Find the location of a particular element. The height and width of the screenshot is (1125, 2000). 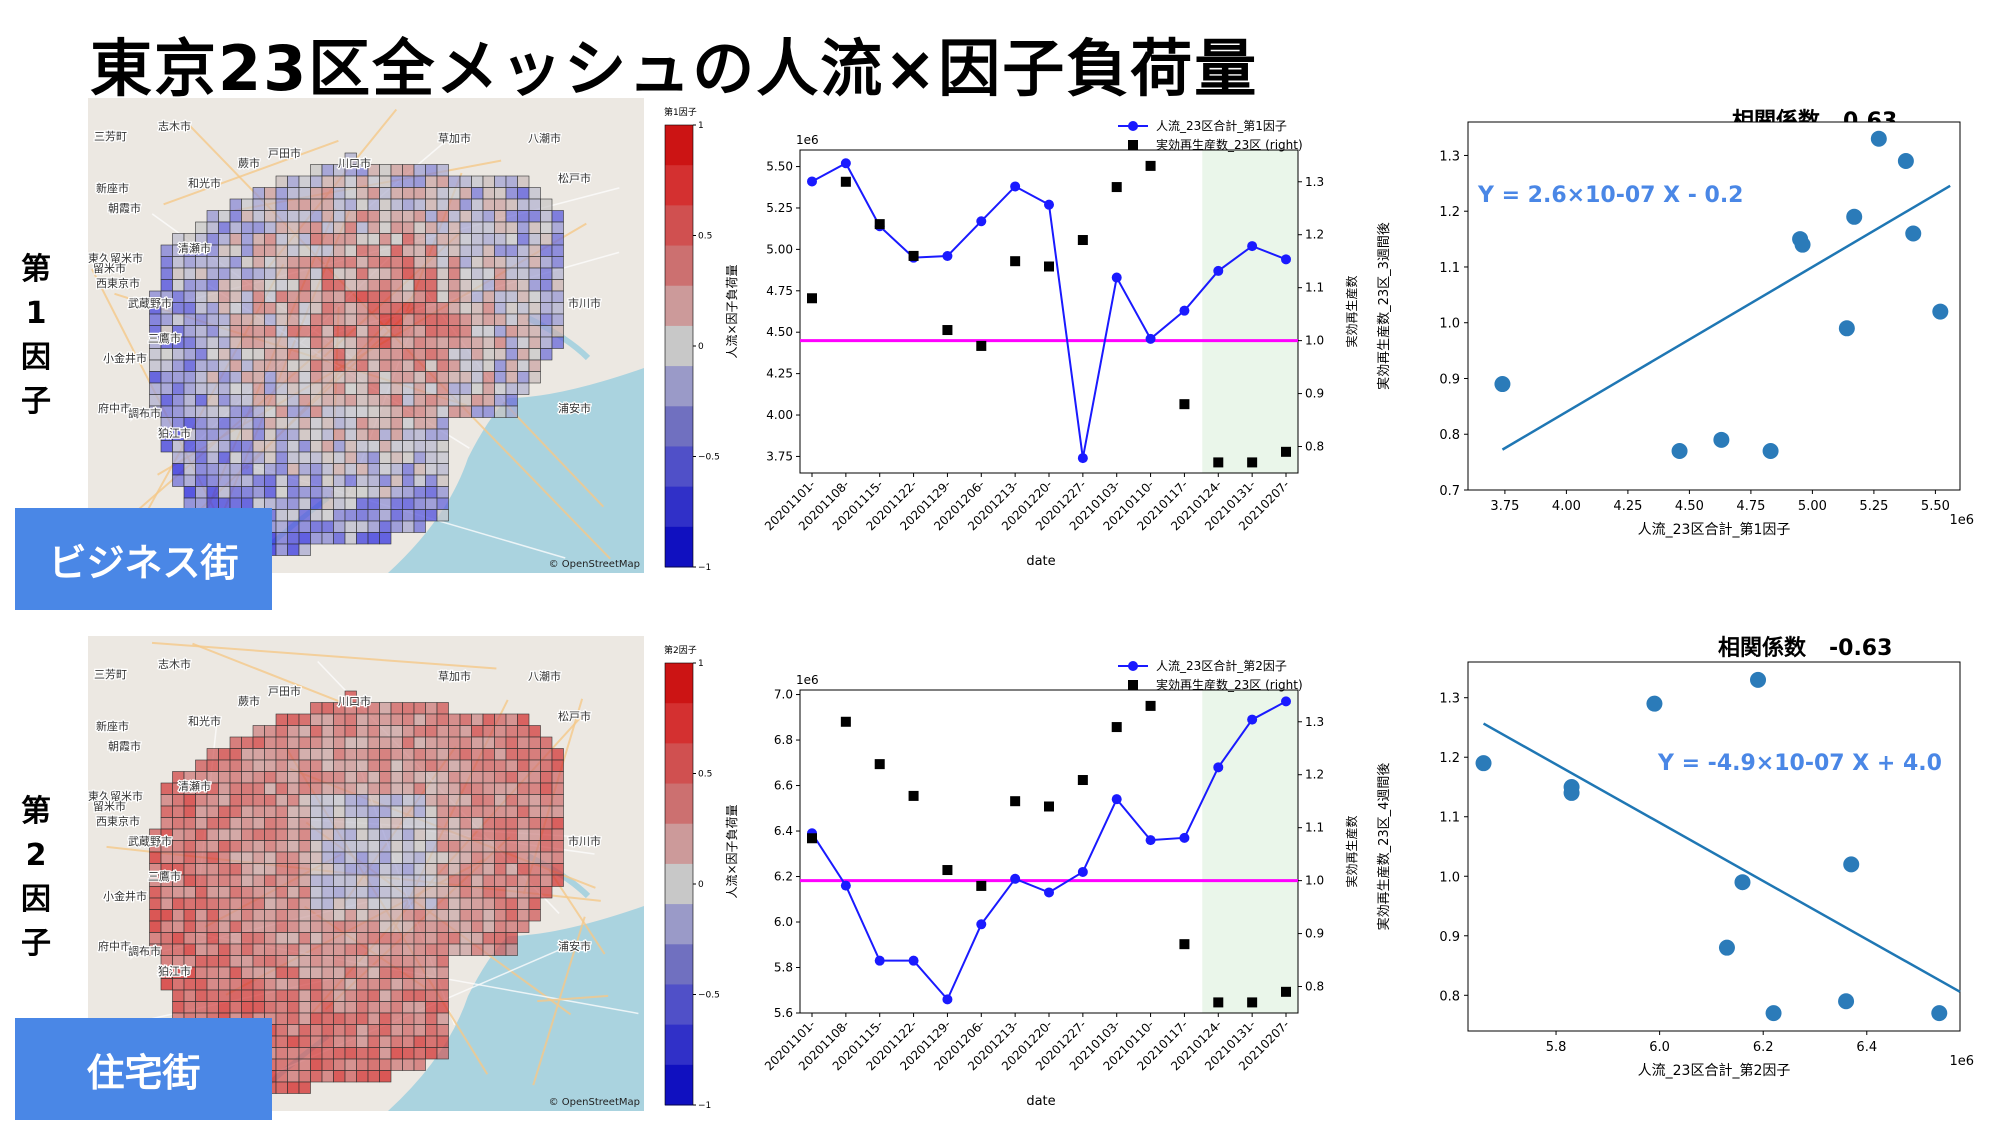

map-place-label: 新座市 is located at coordinates (112, 726).